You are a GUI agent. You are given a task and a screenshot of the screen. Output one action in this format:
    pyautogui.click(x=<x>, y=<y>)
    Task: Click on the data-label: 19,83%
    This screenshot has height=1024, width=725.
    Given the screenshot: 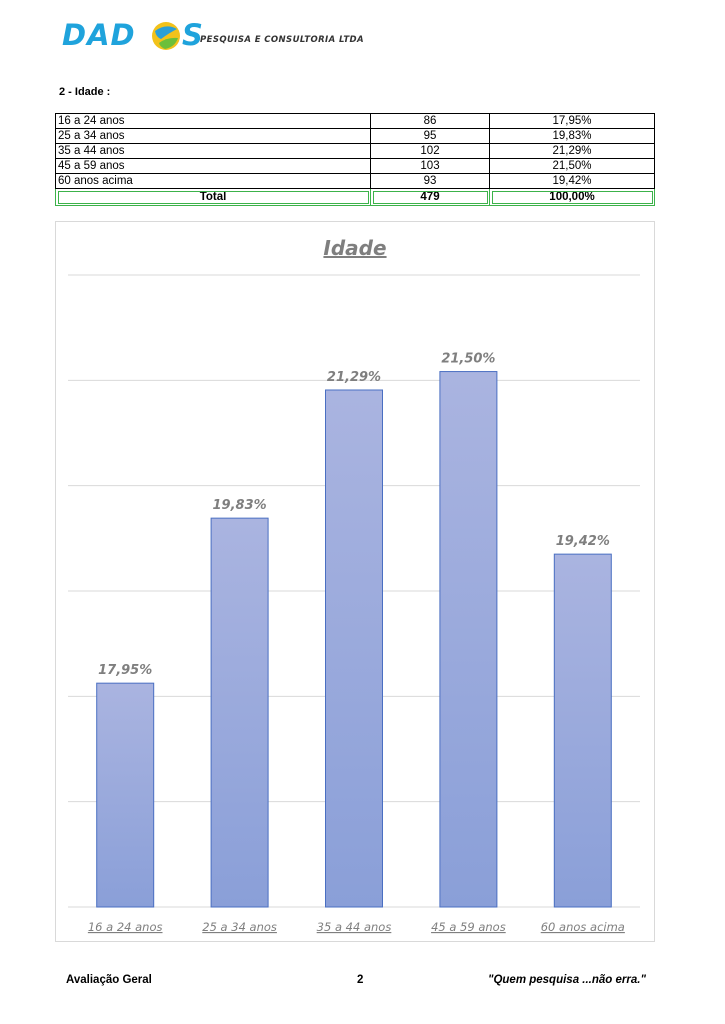 What is the action you would take?
    pyautogui.click(x=240, y=505)
    